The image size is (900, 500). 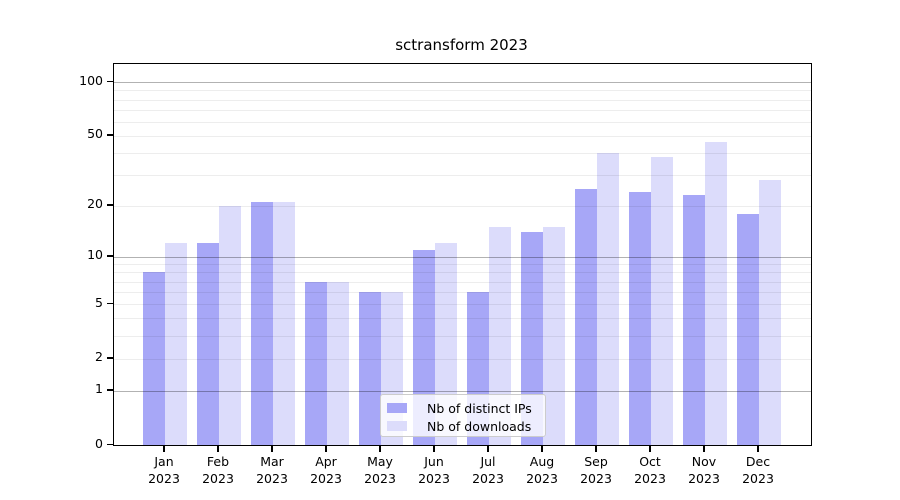 What do you see at coordinates (176, 344) in the screenshot?
I see `bar-downloads-jan` at bounding box center [176, 344].